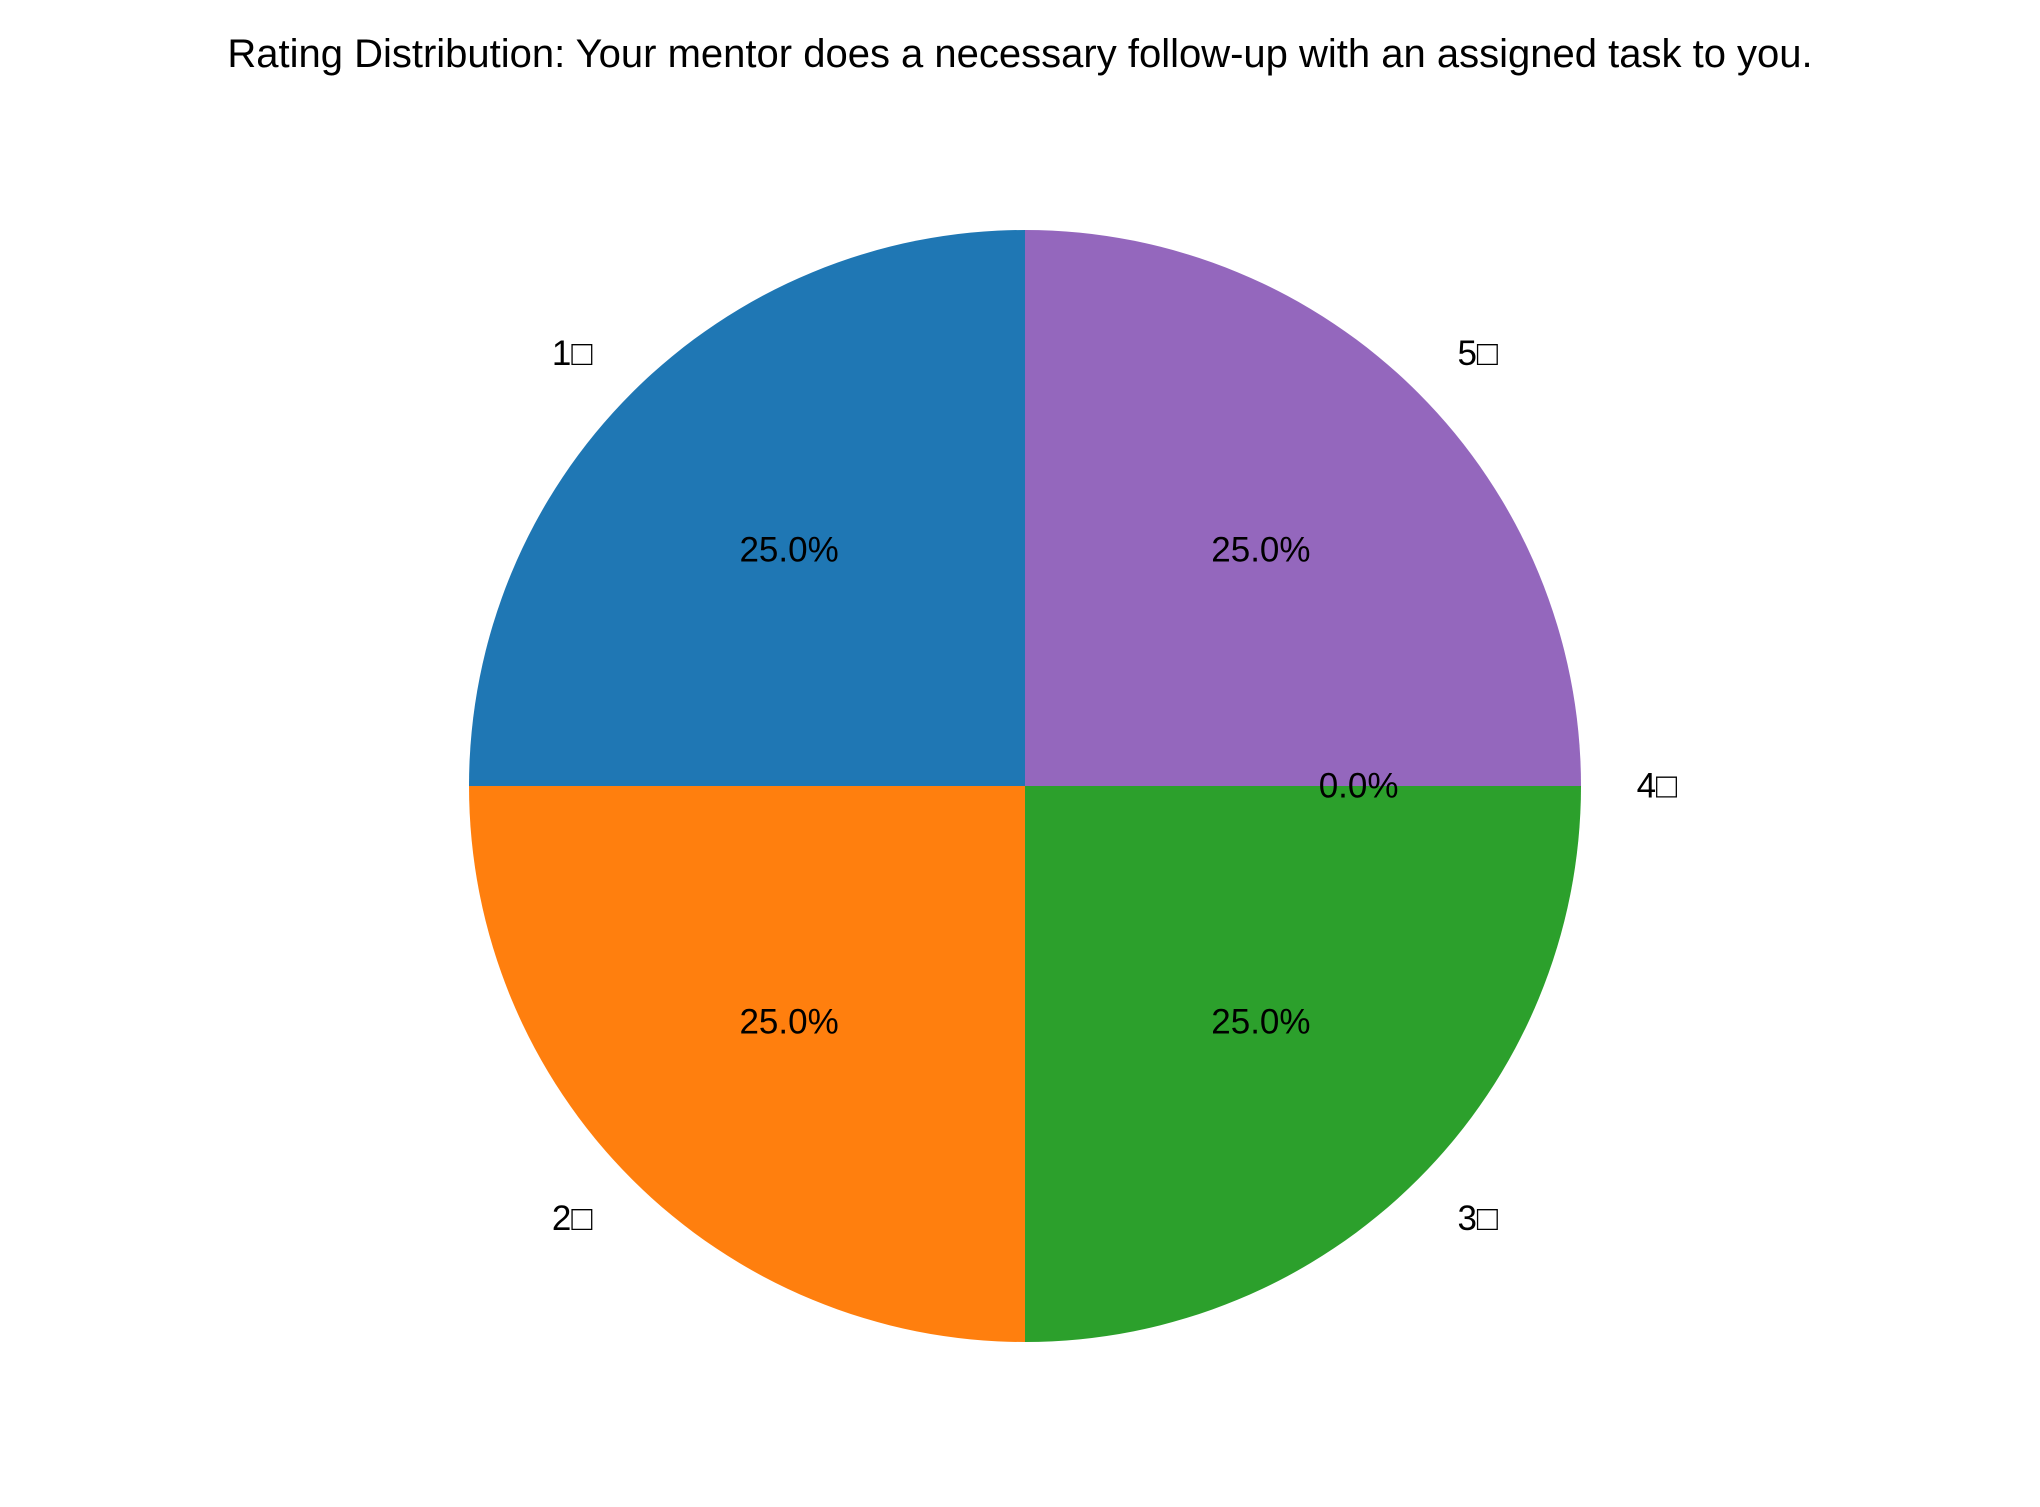 The image size is (2040, 1507). Describe the element at coordinates (788, 550) in the screenshot. I see `slice-1-pct-label: 25.0%` at that location.